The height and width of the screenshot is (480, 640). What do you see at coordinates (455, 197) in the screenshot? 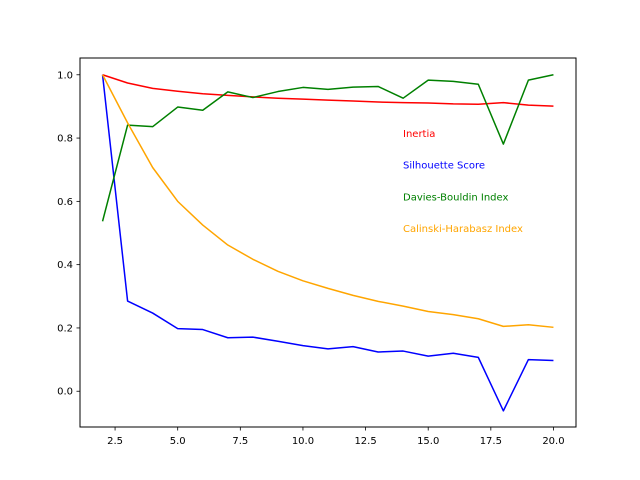
I see `legend-label: Davies-Bouldin Index` at bounding box center [455, 197].